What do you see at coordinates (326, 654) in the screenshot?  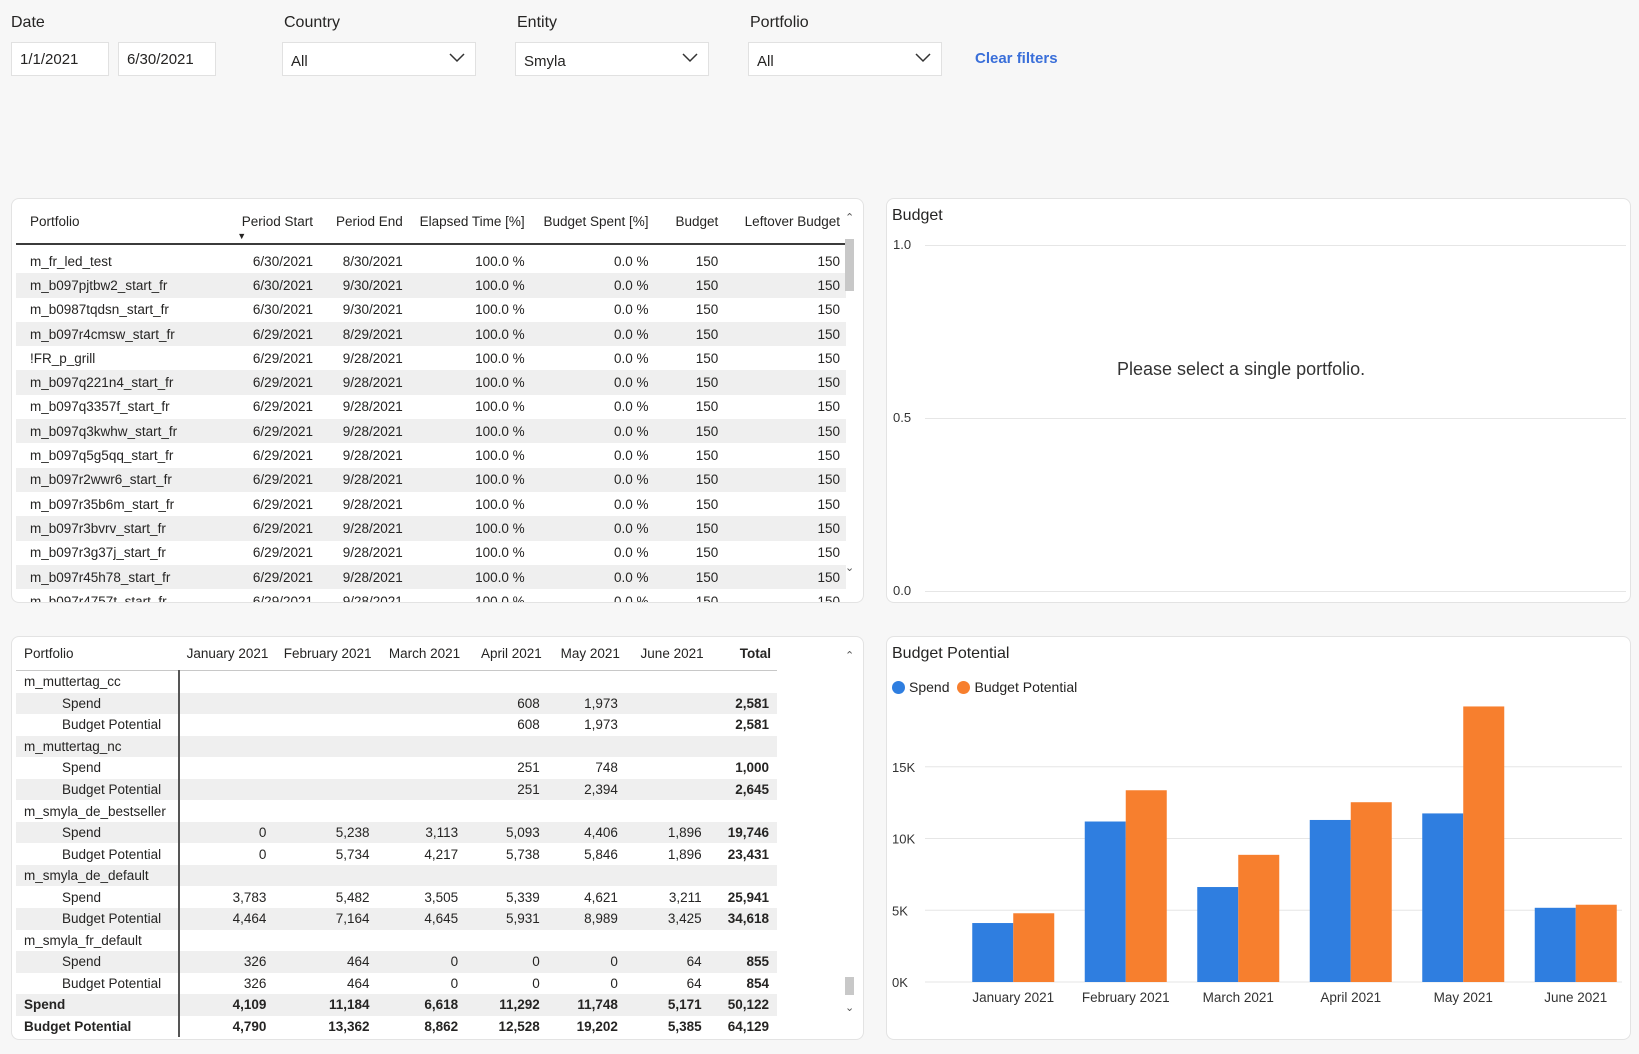 I see `column-header-month: February 2021` at bounding box center [326, 654].